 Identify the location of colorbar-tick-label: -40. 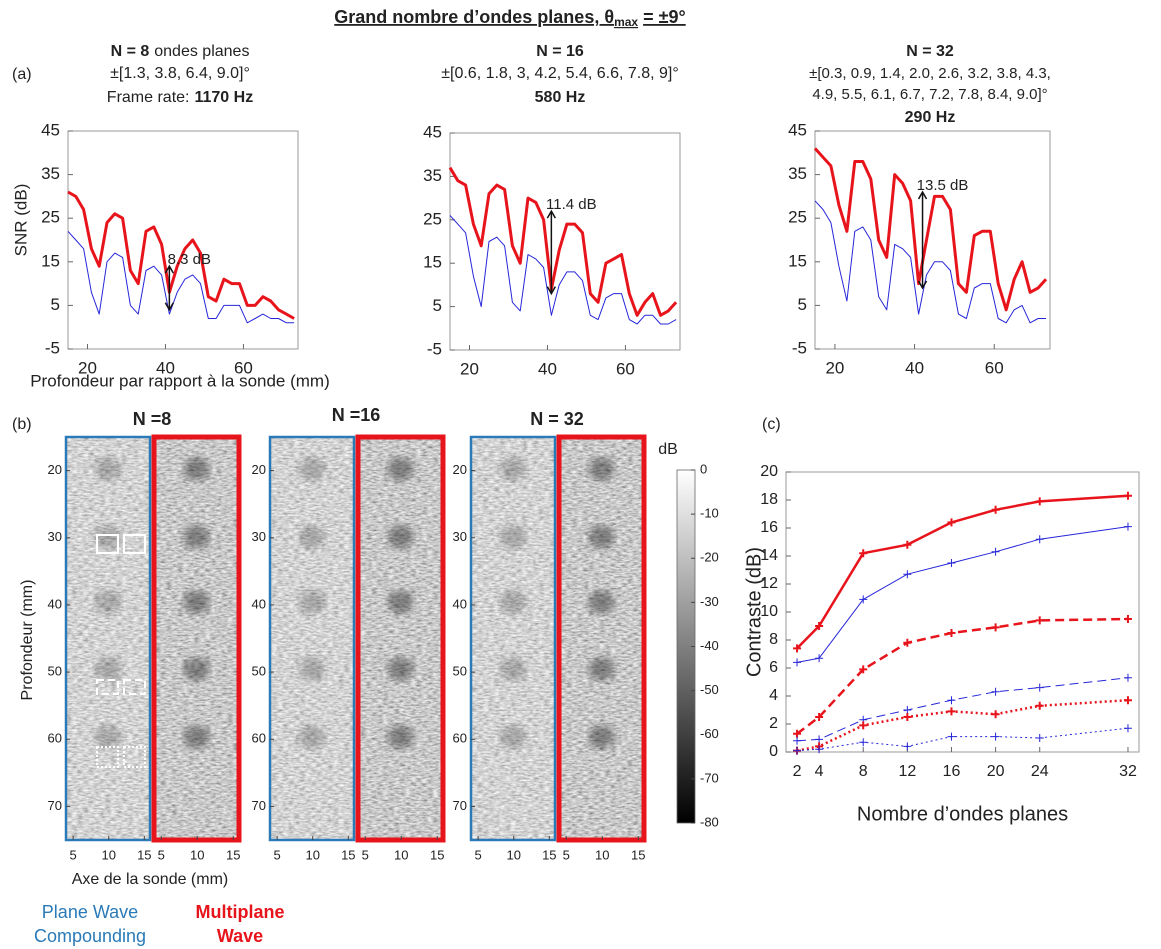
(709, 645).